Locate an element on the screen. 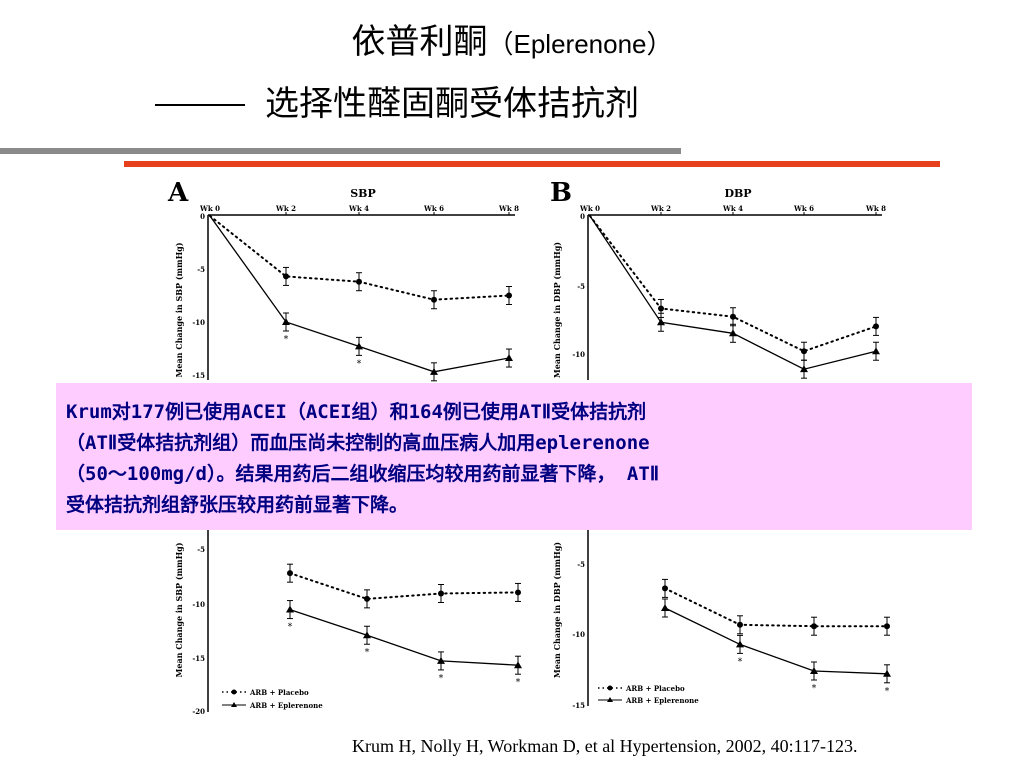 This screenshot has width=1024, height=768. title-english: （Eplerenone） is located at coordinates (580, 44).